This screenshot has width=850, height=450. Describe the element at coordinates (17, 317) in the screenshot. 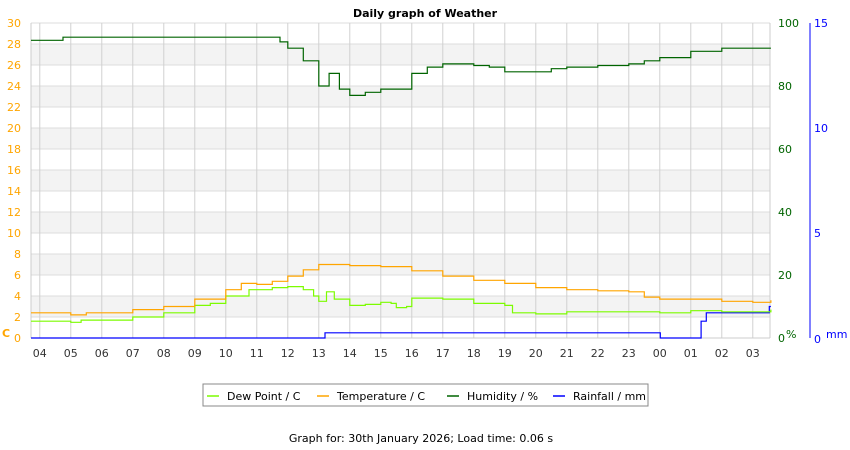

I see `y-tick-label-left: 2` at that location.